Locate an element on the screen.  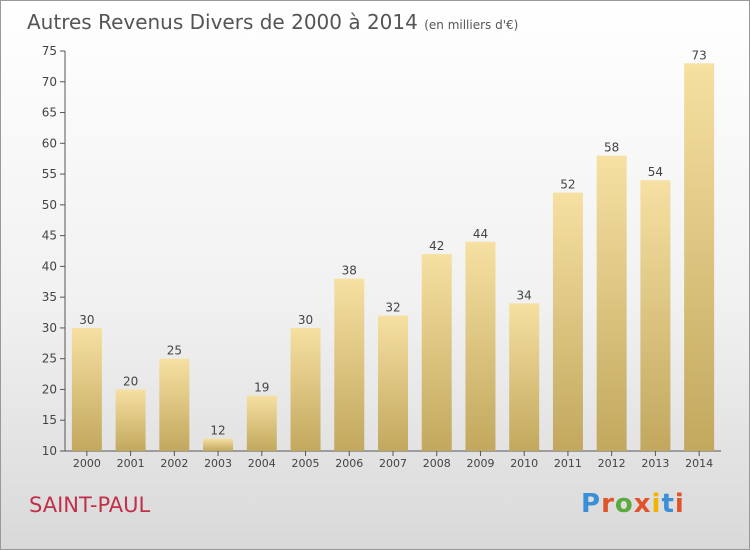
x-tick-label: 2005 is located at coordinates (306, 463).